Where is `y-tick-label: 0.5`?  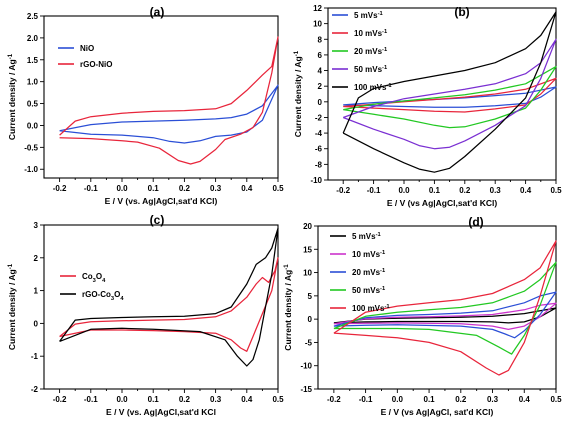
y-tick-label: 0.5 is located at coordinates (33, 104).